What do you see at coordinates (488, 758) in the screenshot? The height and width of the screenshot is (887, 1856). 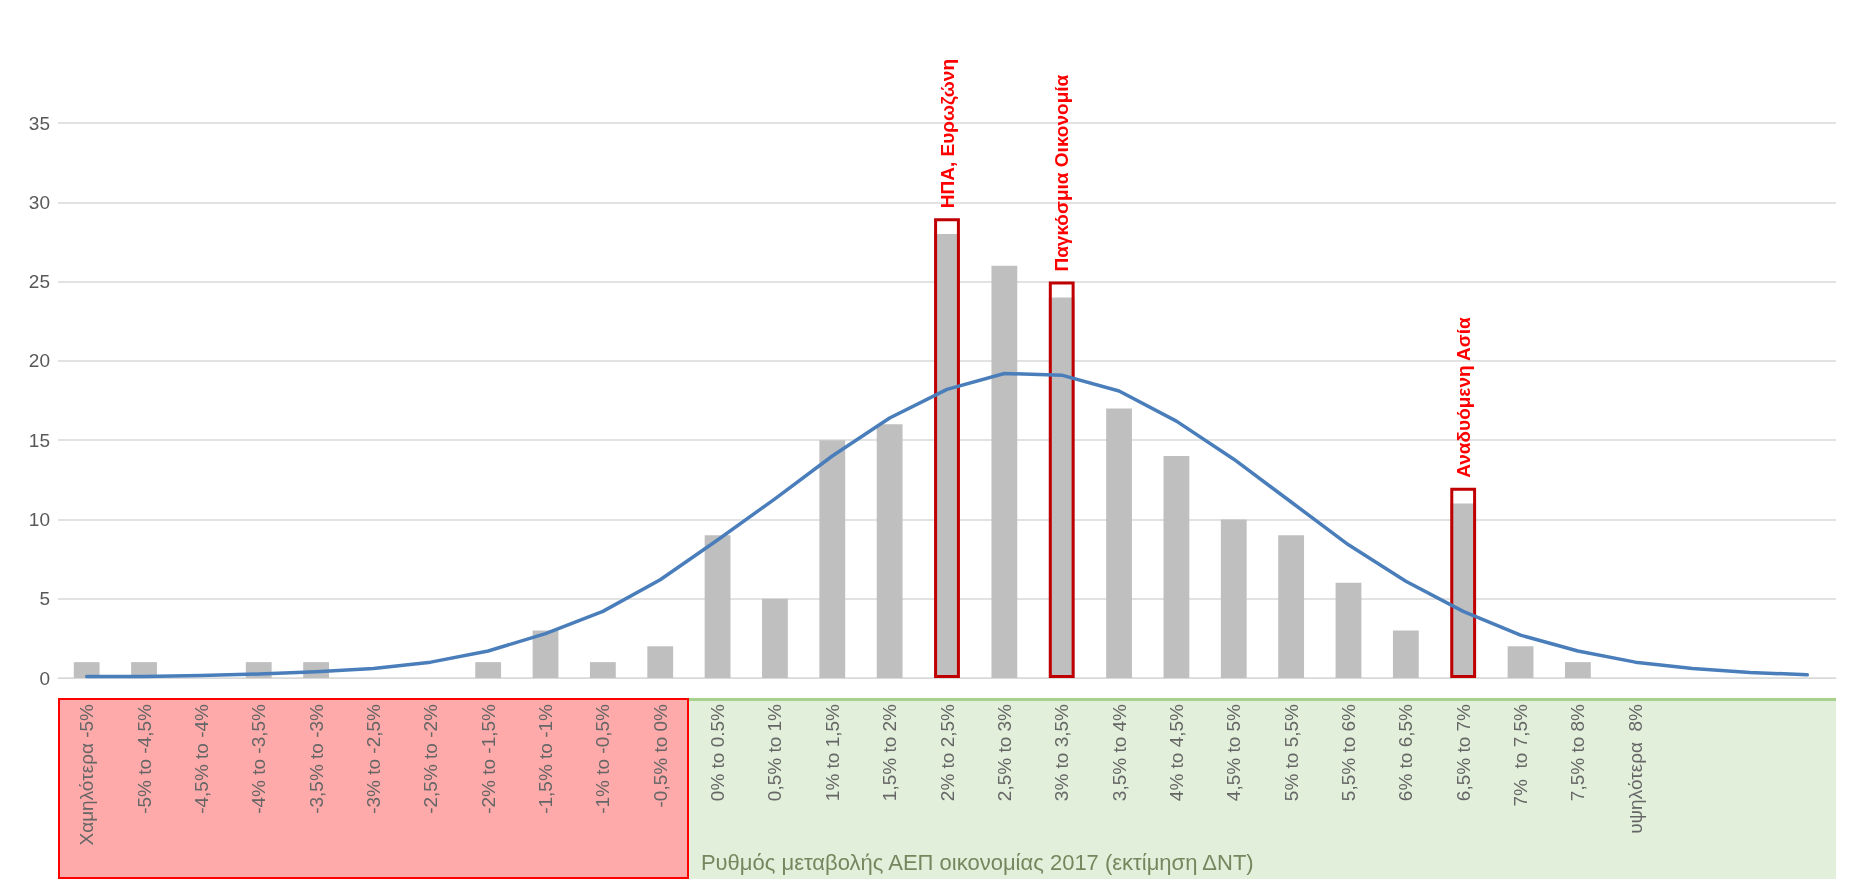 I see `x-tick-label: -2% to -1,5%` at bounding box center [488, 758].